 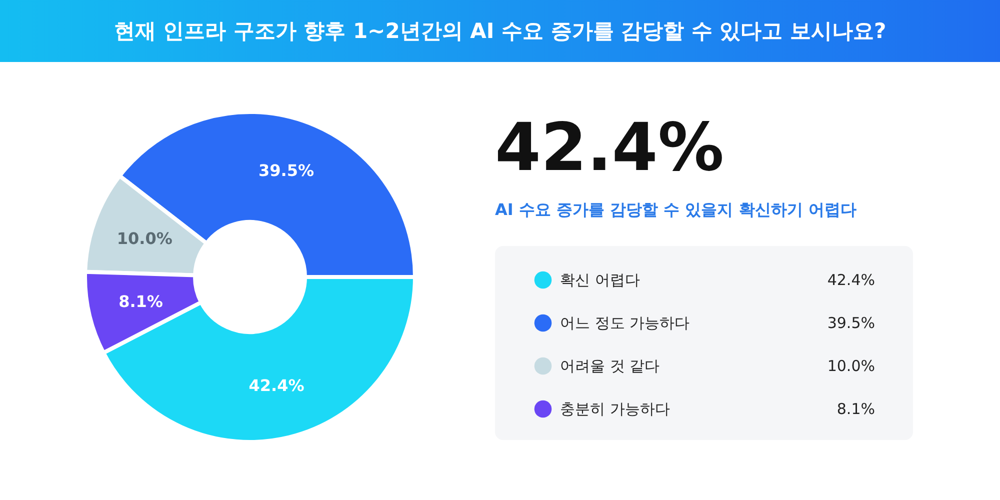 What do you see at coordinates (276, 385) in the screenshot?
I see `data-label: 42.4%` at bounding box center [276, 385].